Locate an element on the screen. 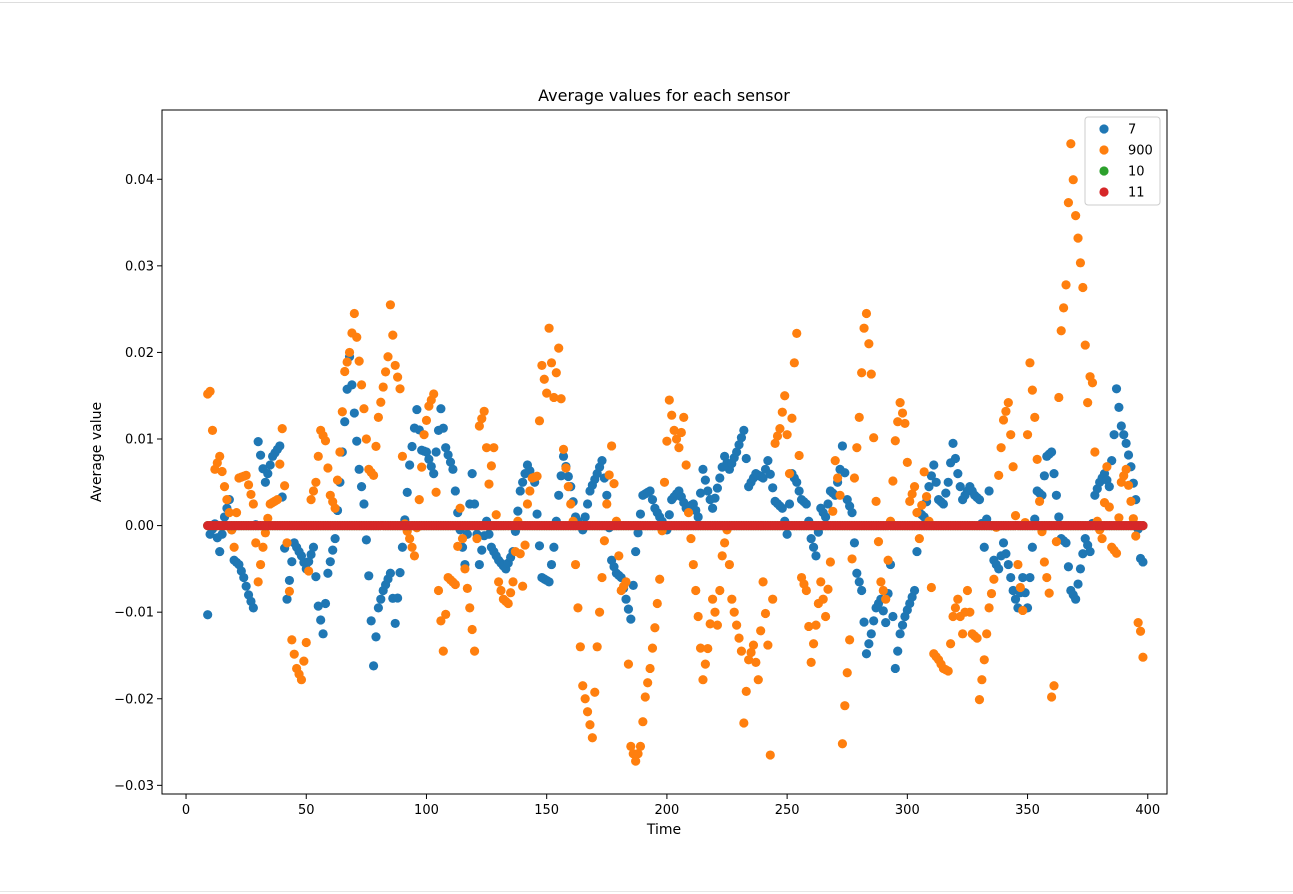 The height and width of the screenshot is (894, 1293). window-top-rule is located at coordinates (646, 2).